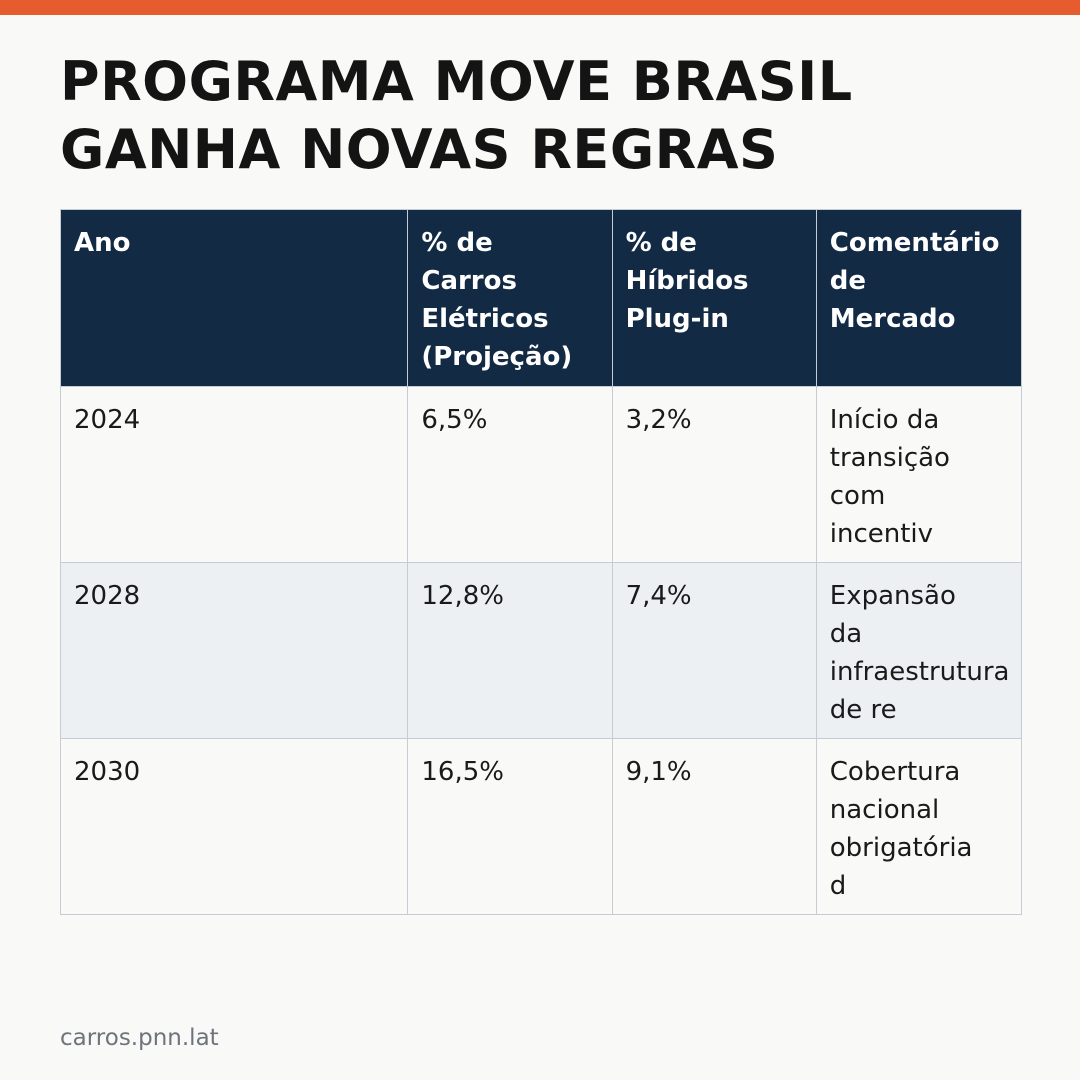  I want to click on cell-eletricos: 16,5%, so click(510, 826).